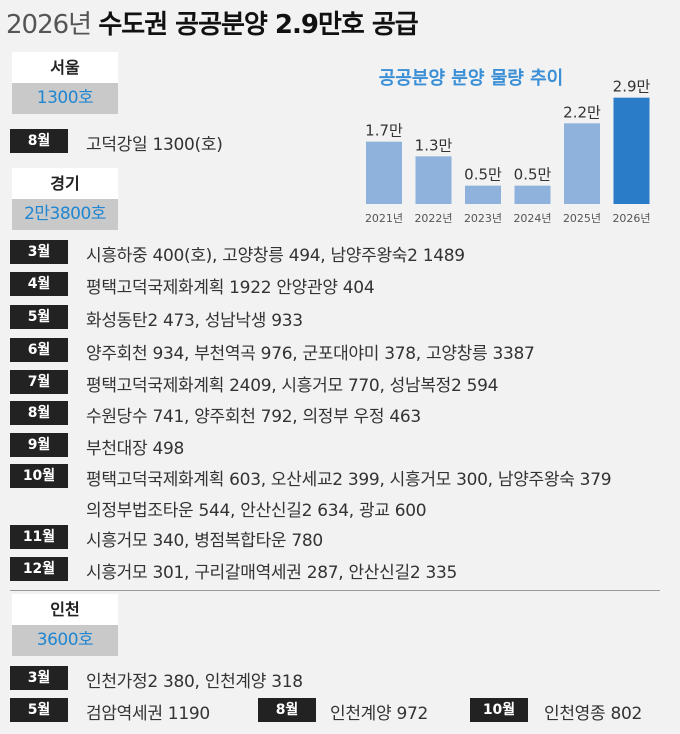 The image size is (680, 734). Describe the element at coordinates (292, 386) in the screenshot. I see `row-text: 평택고덕국제화계획 2409, 시흥거모 770, 성남복정2 594` at that location.